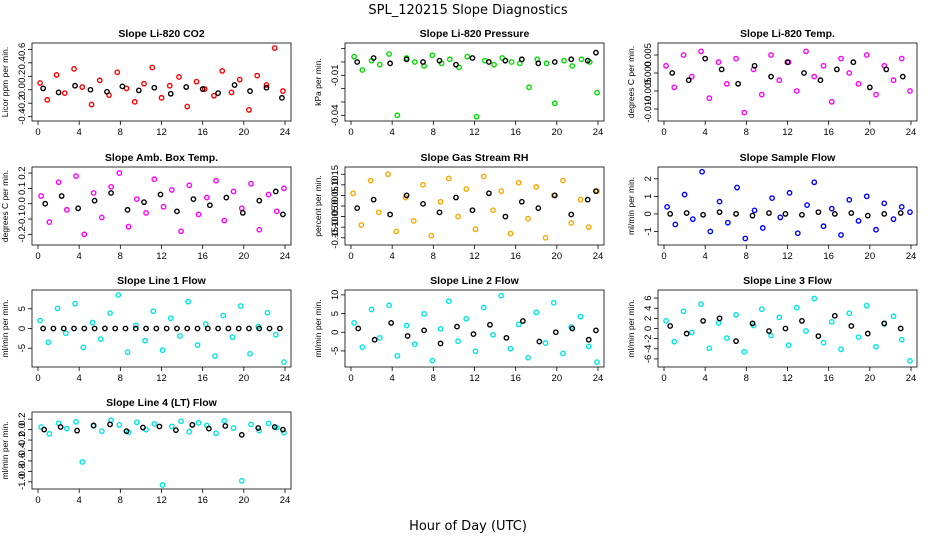 This screenshot has width=936, height=540. What do you see at coordinates (468, 526) in the screenshot?
I see `figure-x-axis-label: Hour of Day (UTC)` at bounding box center [468, 526].